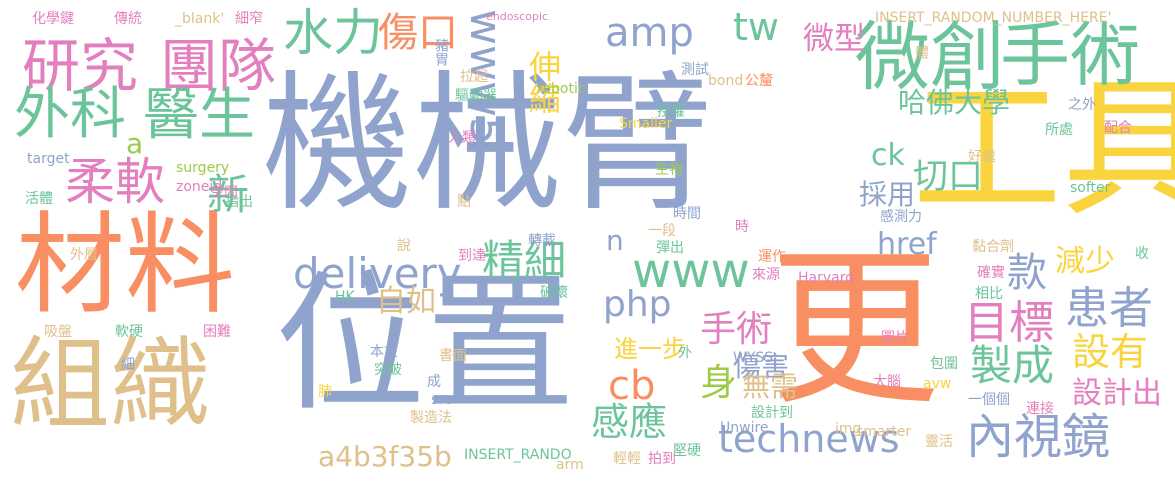 The image size is (1175, 482). What do you see at coordinates (84, 255) in the screenshot?
I see `cloud-word: 外層` at bounding box center [84, 255].